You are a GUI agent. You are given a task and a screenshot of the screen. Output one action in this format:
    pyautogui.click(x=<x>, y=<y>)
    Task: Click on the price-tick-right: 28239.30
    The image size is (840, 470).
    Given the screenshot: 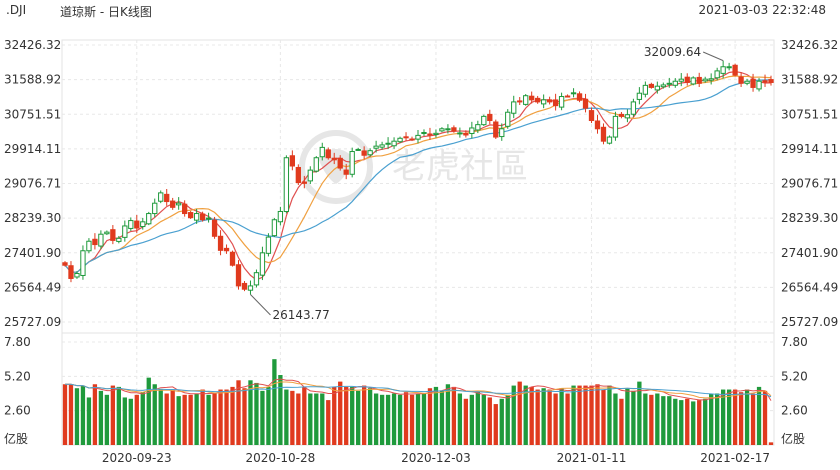 What is the action you would take?
    pyautogui.click(x=809, y=218)
    